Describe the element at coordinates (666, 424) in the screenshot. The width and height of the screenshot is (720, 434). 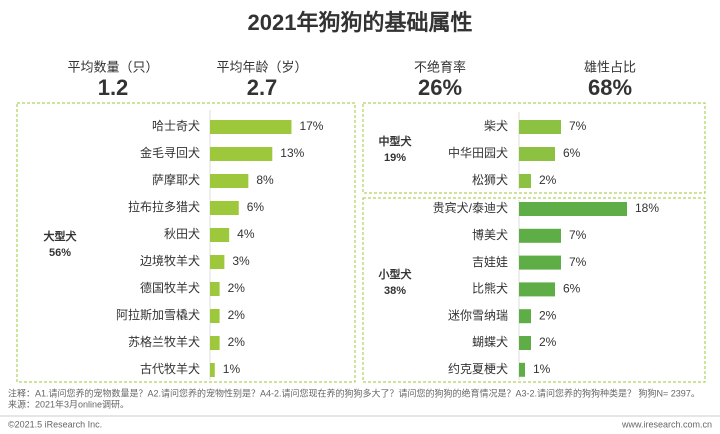
I see `website: www.iresearch.com.cn` at that location.